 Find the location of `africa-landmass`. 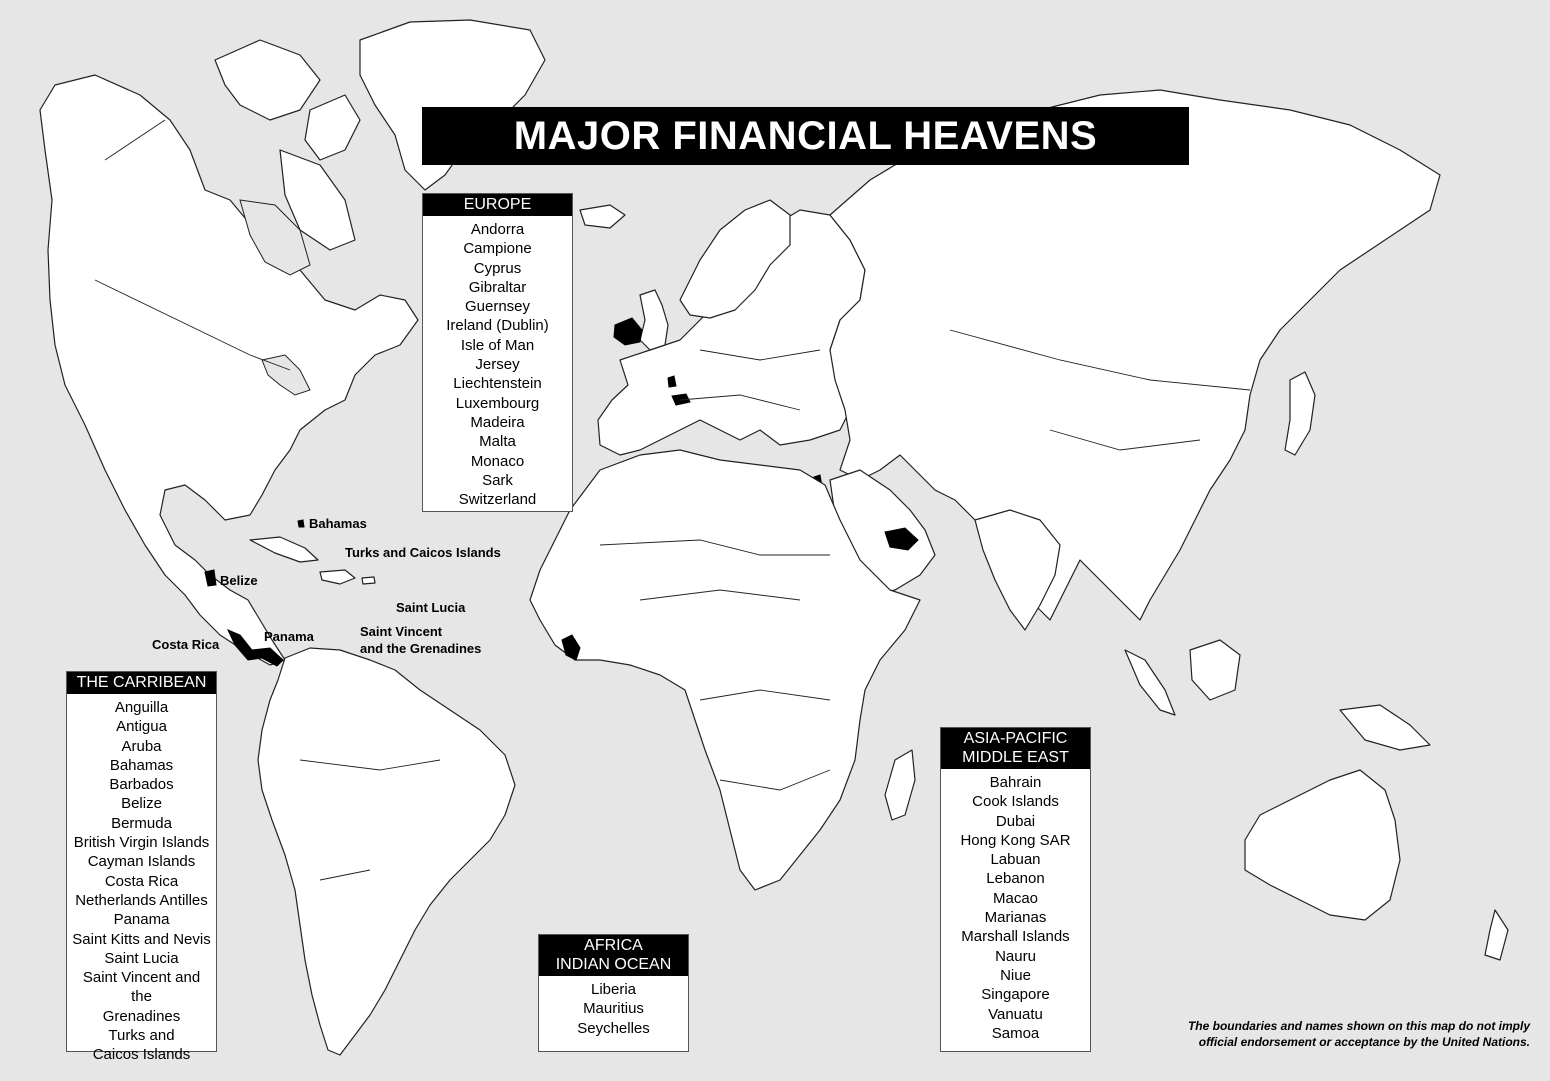

africa-landmass is located at coordinates (725, 670).